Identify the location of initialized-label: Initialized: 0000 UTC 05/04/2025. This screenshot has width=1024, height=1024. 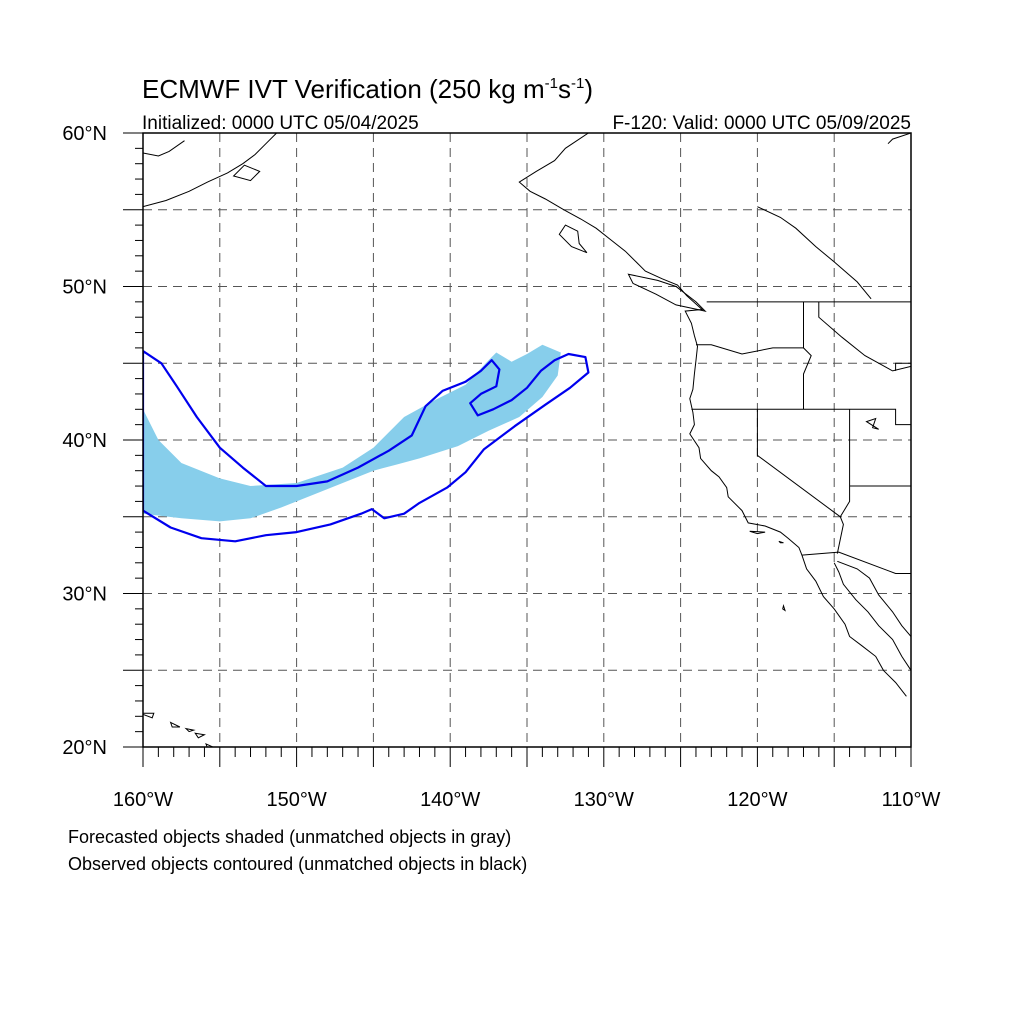
(280, 123).